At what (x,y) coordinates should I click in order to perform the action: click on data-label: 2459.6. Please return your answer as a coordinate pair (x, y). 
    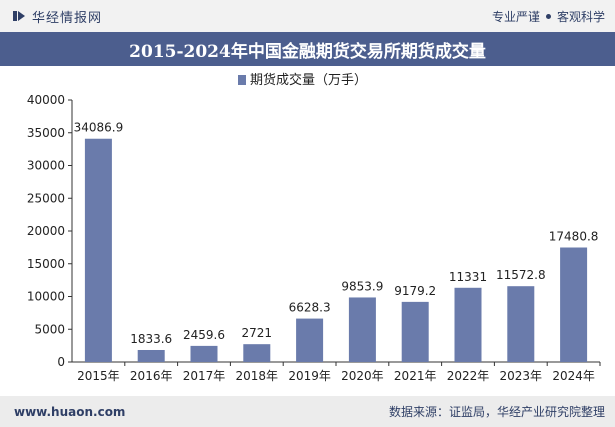
    Looking at the image, I should click on (204, 335).